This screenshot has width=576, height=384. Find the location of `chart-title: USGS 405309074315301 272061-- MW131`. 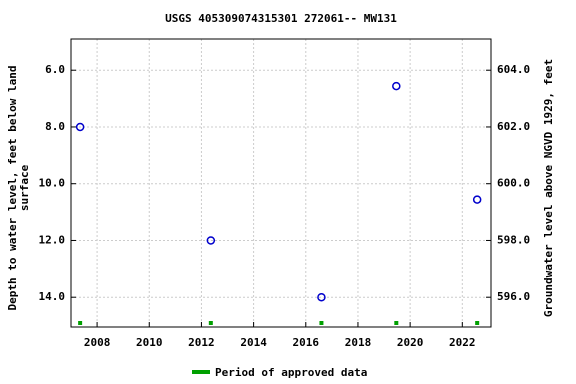

chart-title: USGS 405309074315301 272061-- MW131 is located at coordinates (281, 18).